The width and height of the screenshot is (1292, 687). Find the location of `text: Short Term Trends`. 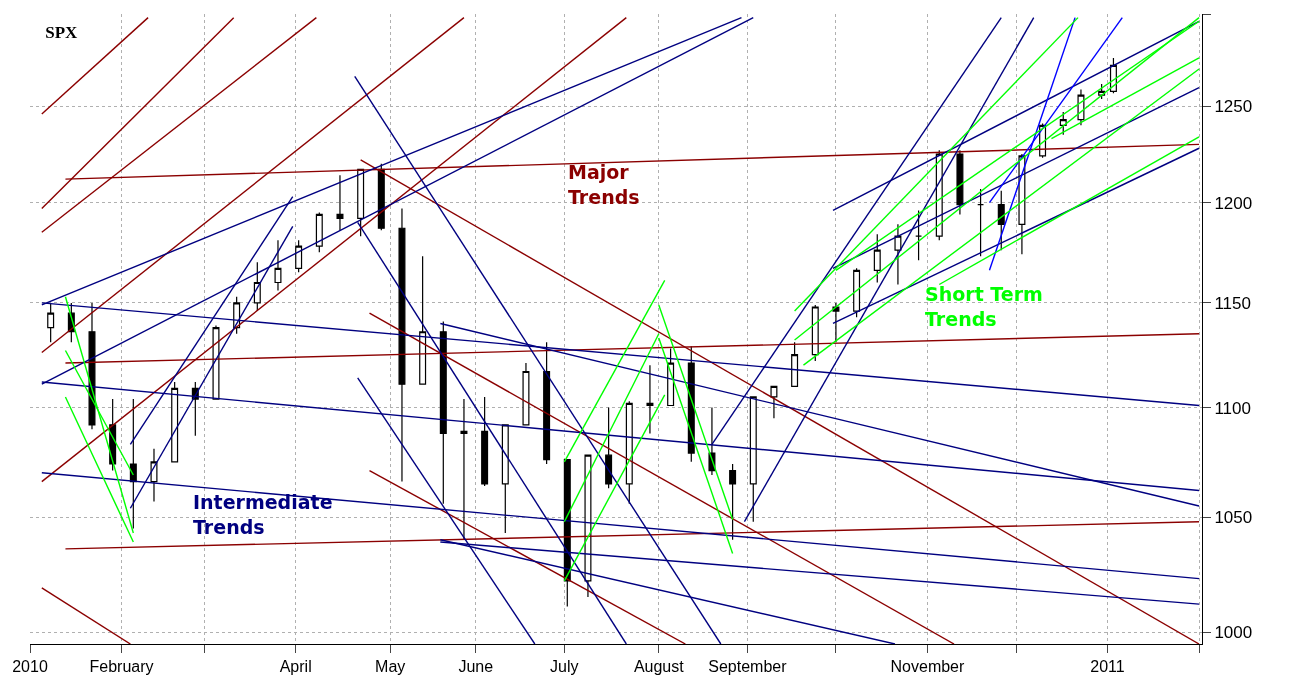

text: Short Term Trends is located at coordinates (984, 306).